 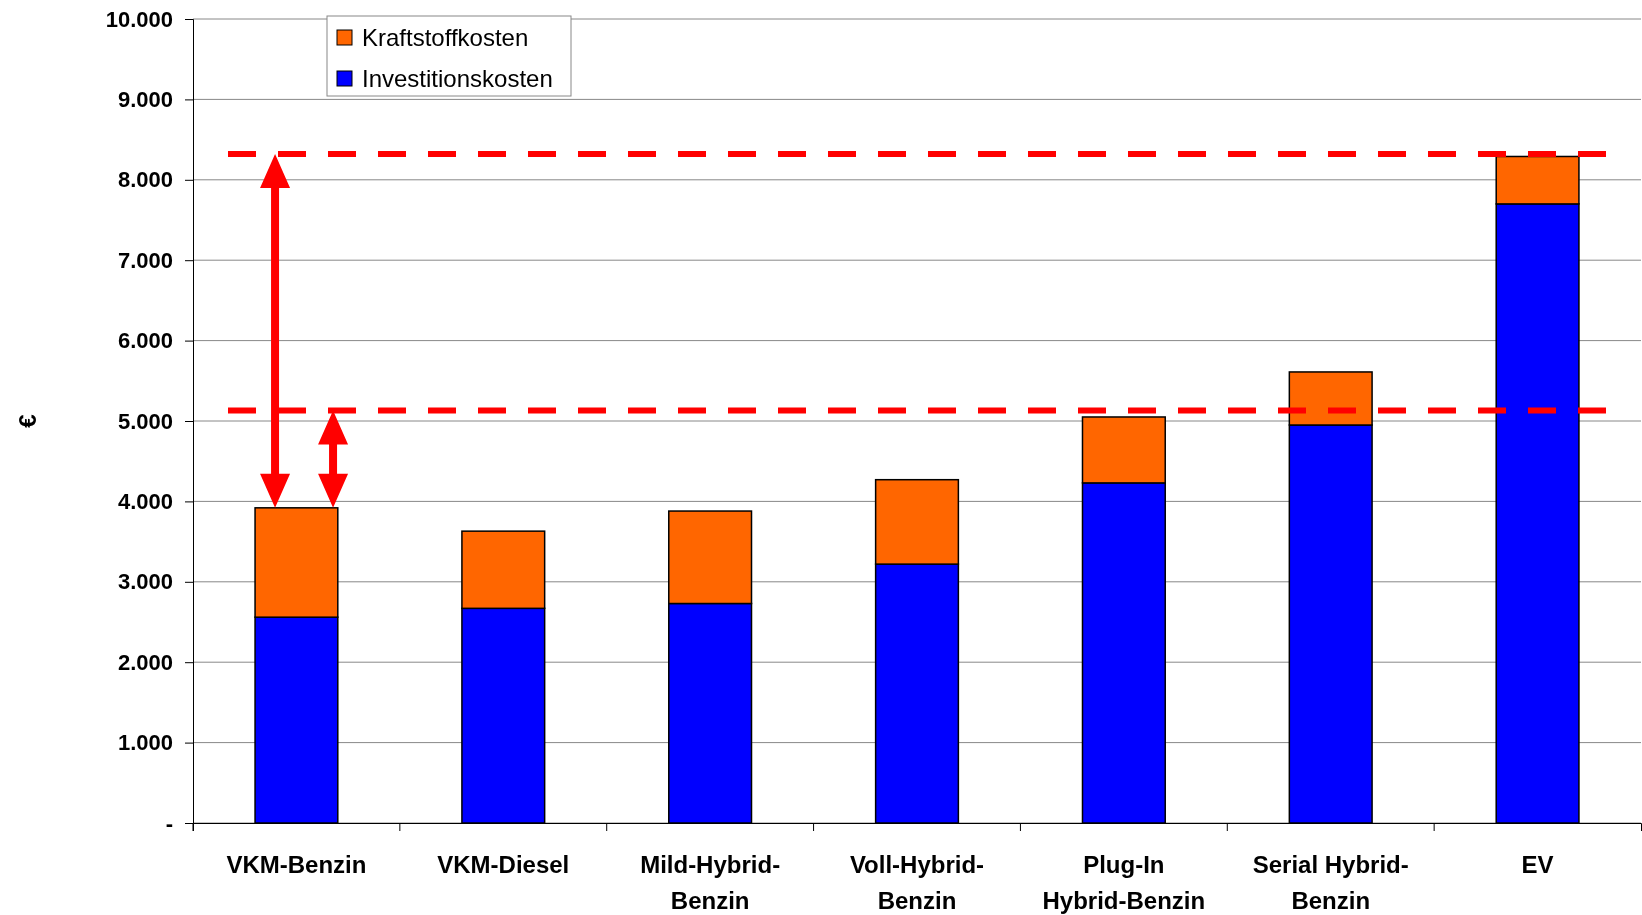 I want to click on x-tick-label: Voll-Hybrid- Benzin, so click(x=917, y=882).